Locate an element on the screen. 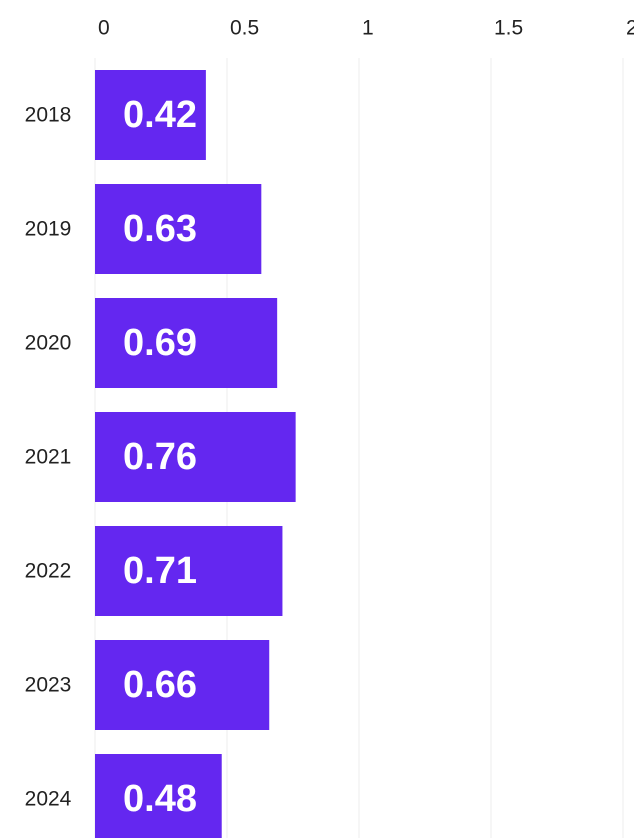 The image size is (634, 838). value-label: 0.63 is located at coordinates (160, 229).